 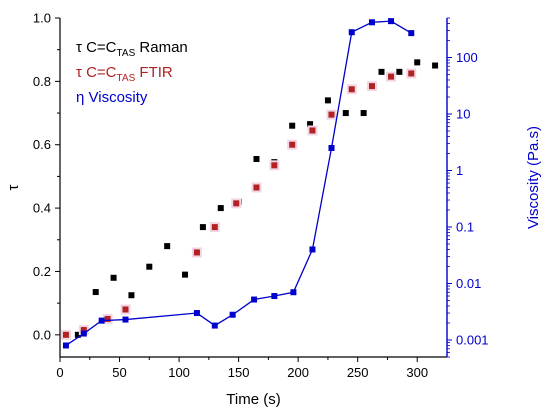 I want to click on legend-entry-2: τ C=CTAS FTIR, so click(x=124, y=74).